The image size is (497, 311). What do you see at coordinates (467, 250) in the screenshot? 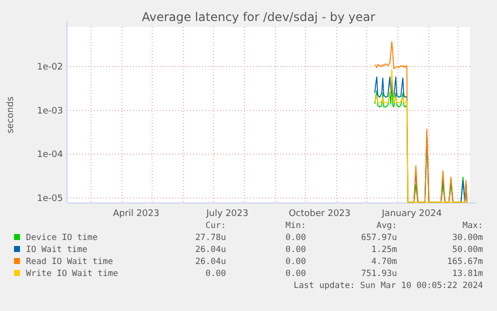
I see `text: 50.00m` at bounding box center [467, 250].